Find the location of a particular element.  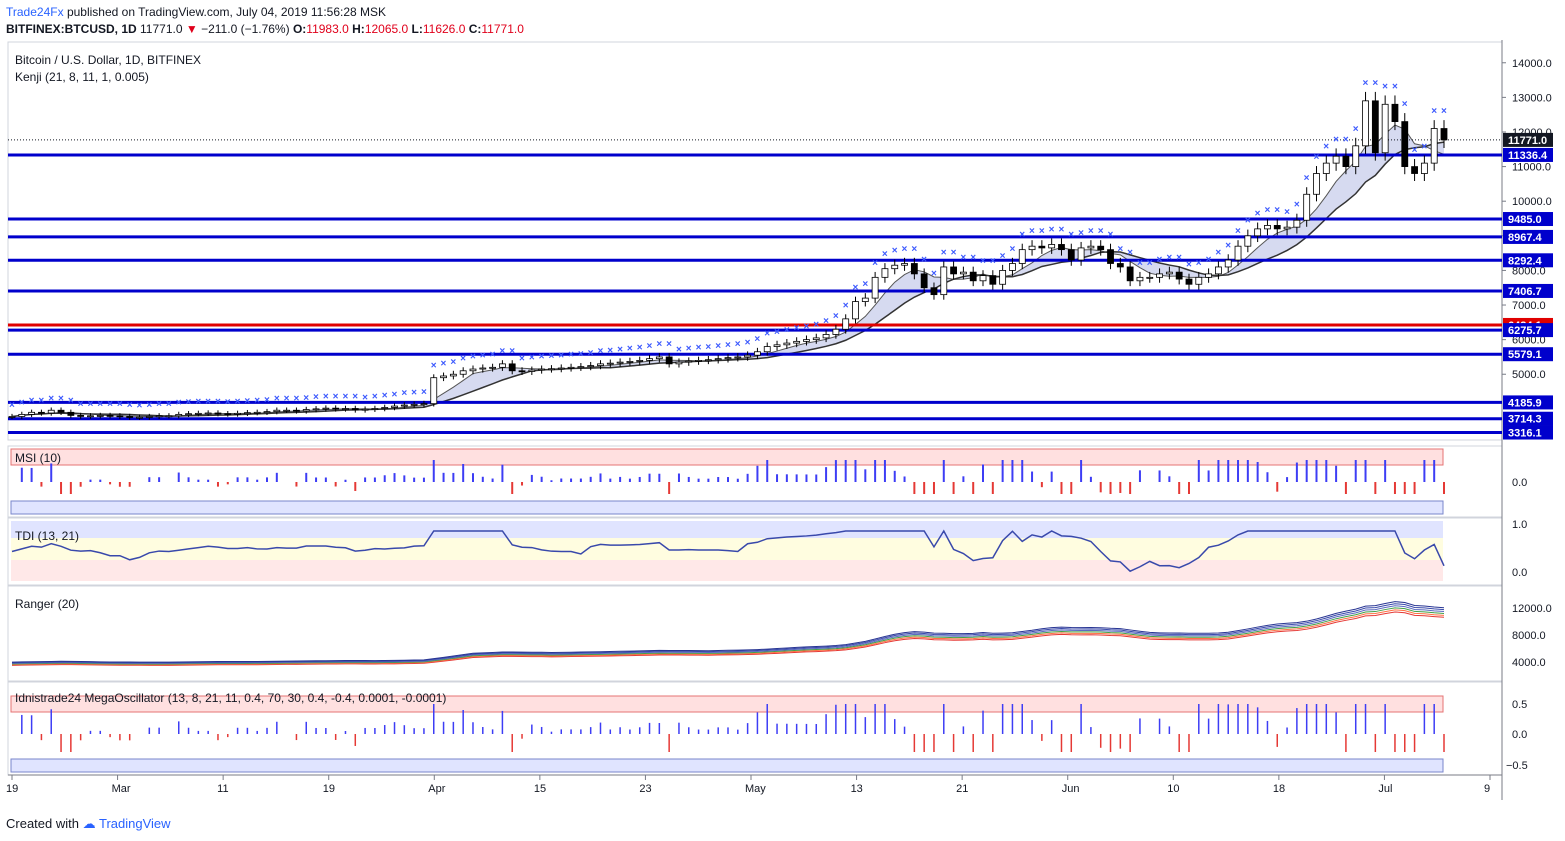

tradingview-link: TradingView is located at coordinates (135, 823).